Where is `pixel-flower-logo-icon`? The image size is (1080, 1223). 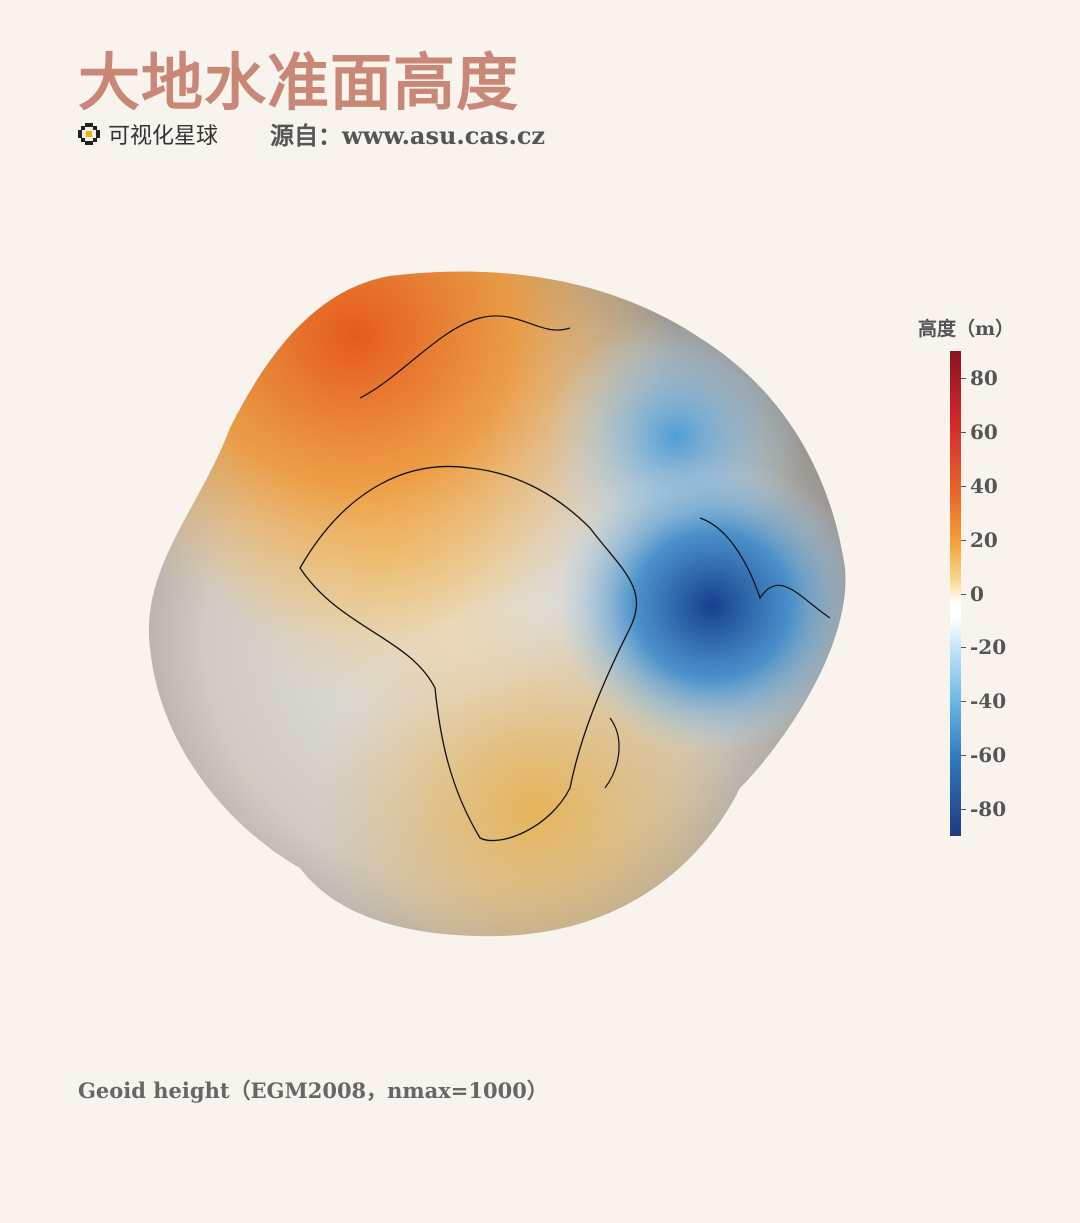
pixel-flower-logo-icon is located at coordinates (89, 134).